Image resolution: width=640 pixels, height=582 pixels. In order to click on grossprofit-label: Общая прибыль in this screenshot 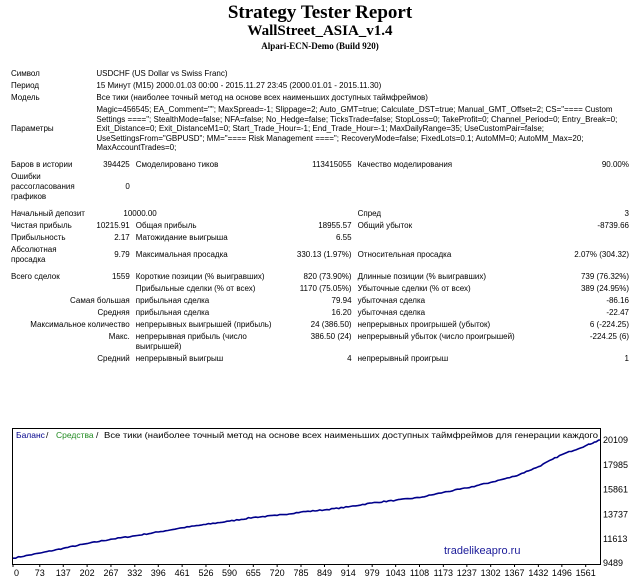, I will do `click(166, 225)`.